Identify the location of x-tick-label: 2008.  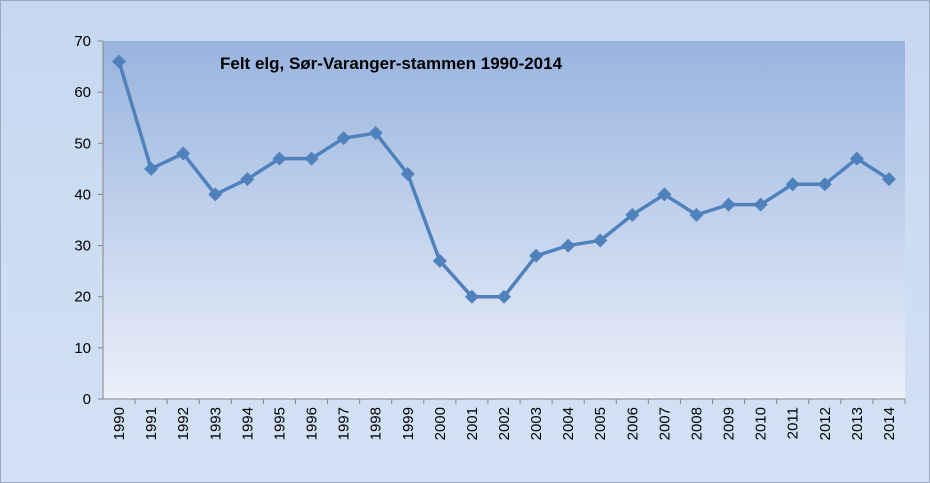
(696, 423).